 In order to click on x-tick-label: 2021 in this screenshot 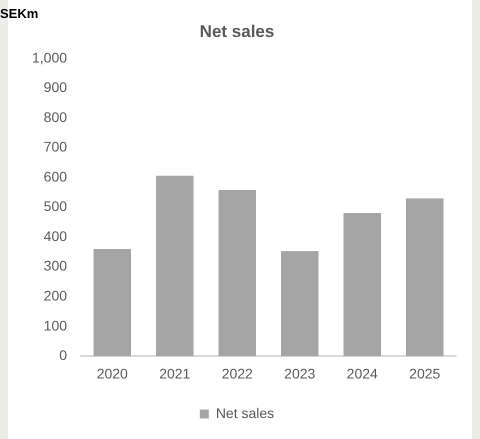, I will do `click(175, 373)`.